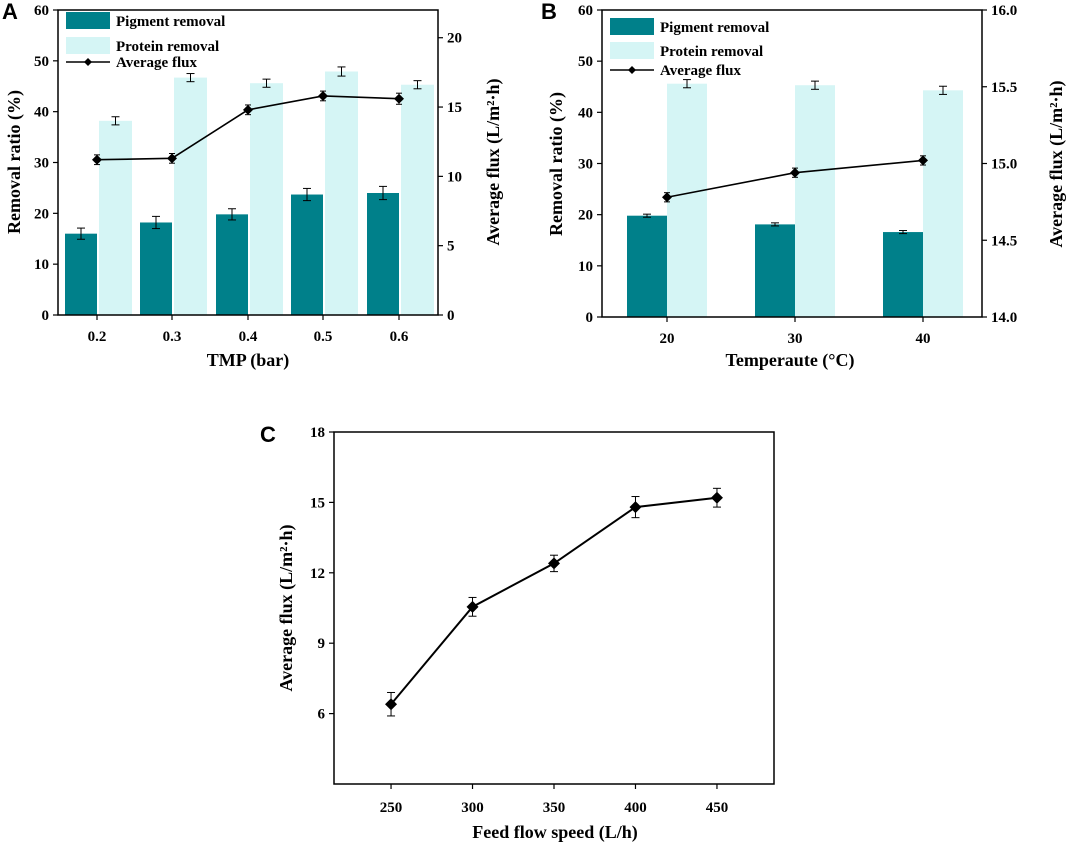  Describe the element at coordinates (556, 164) in the screenshot. I see `panel-b-ylabel: Removal ratio (%)` at that location.